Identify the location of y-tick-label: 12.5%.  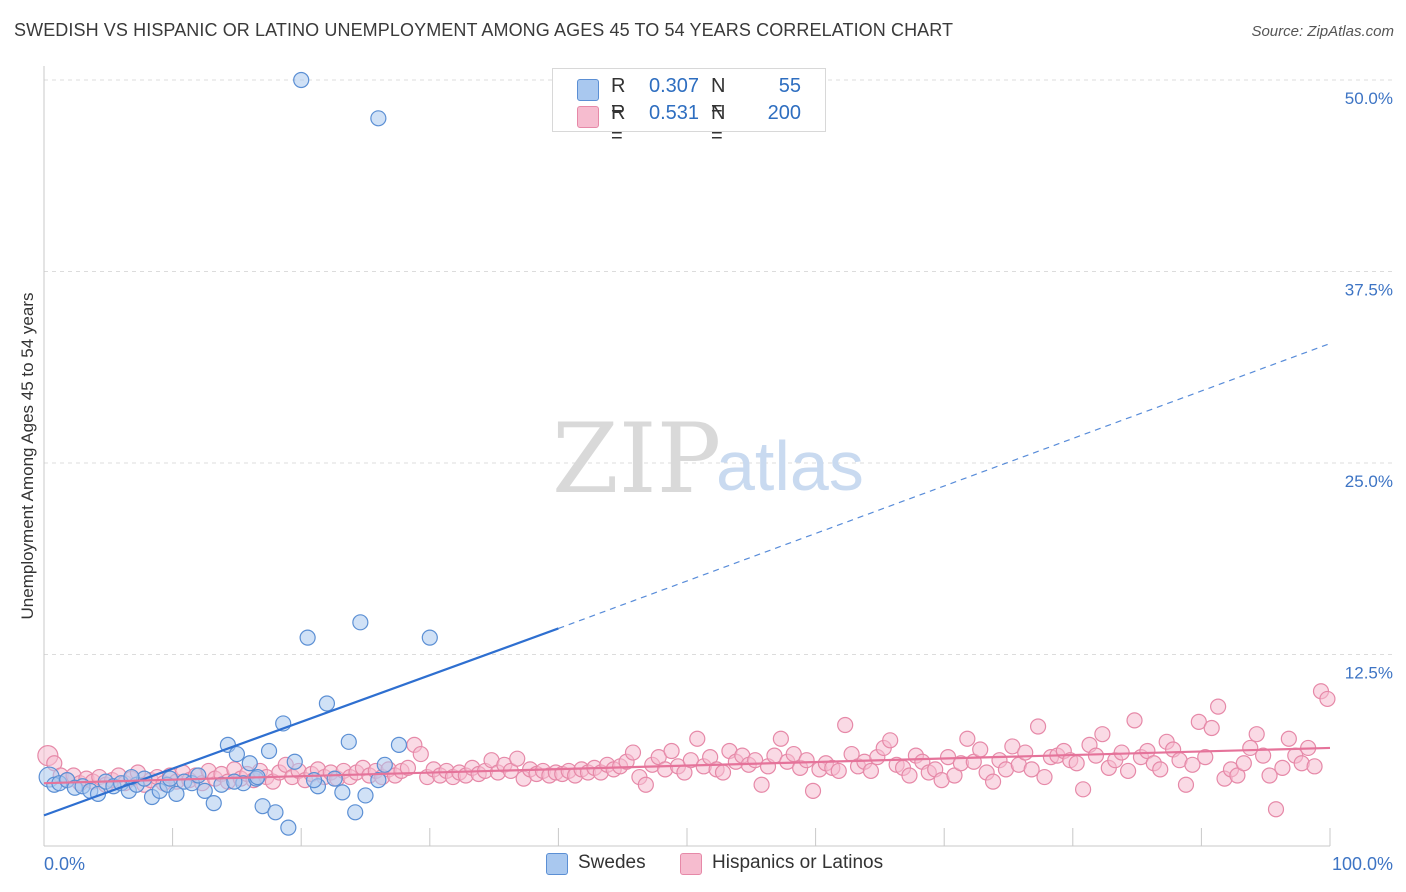
(1369, 673).